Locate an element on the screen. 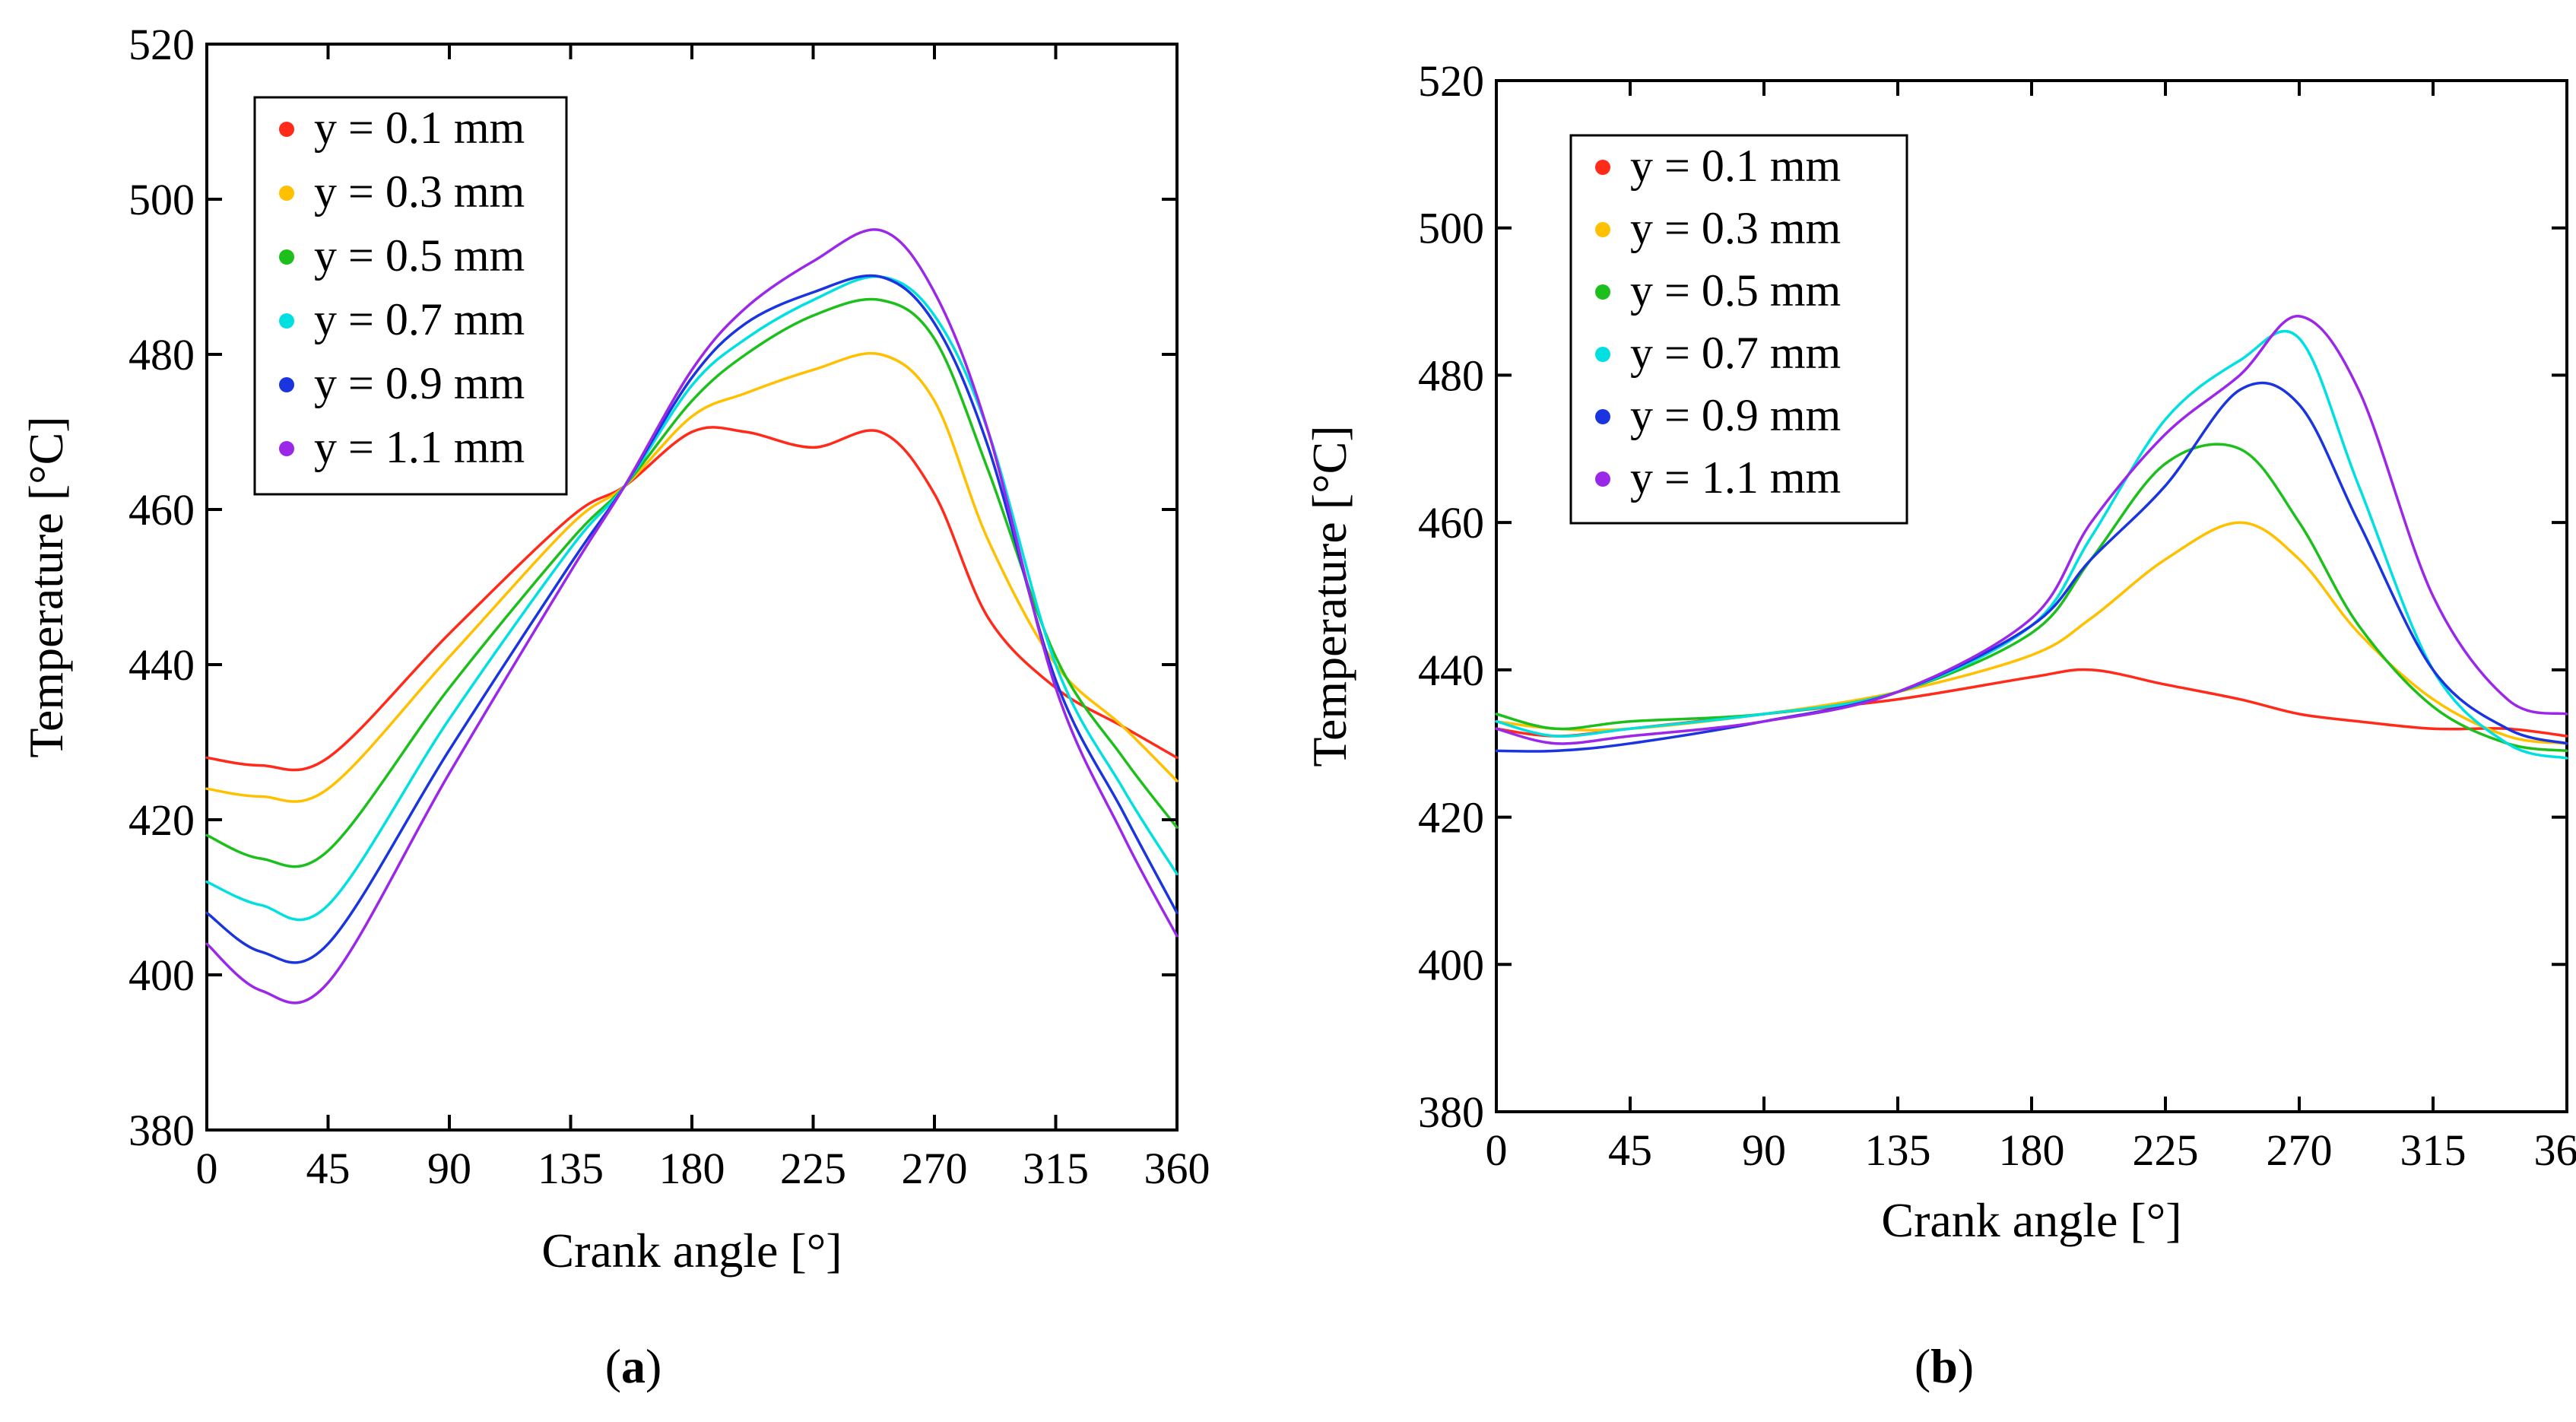  panel-label-a-letter: a is located at coordinates (633, 1366).